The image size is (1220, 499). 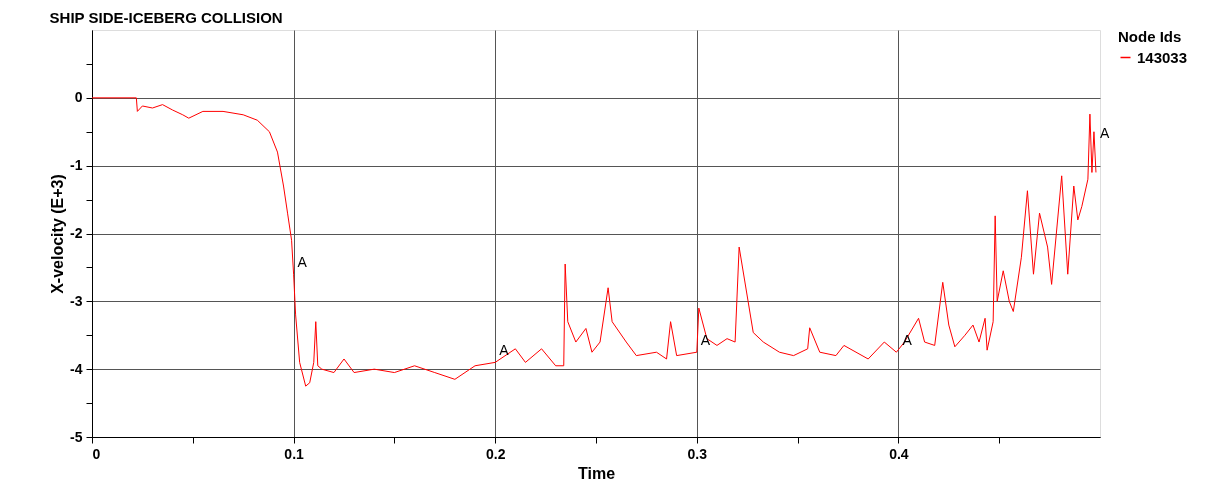 I want to click on x-tick-label: 0.2, so click(x=495, y=453).